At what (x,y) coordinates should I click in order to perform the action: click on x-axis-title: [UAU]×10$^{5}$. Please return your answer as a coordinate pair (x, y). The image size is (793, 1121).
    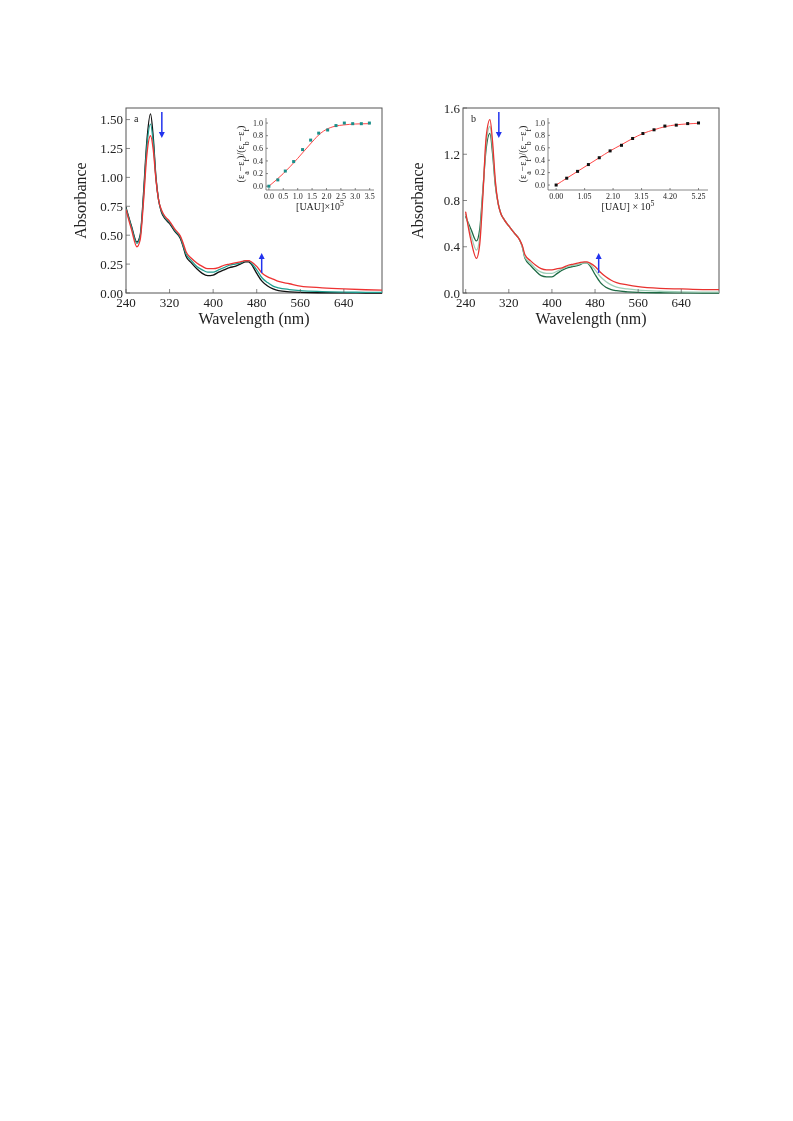
    Looking at the image, I should click on (320, 205).